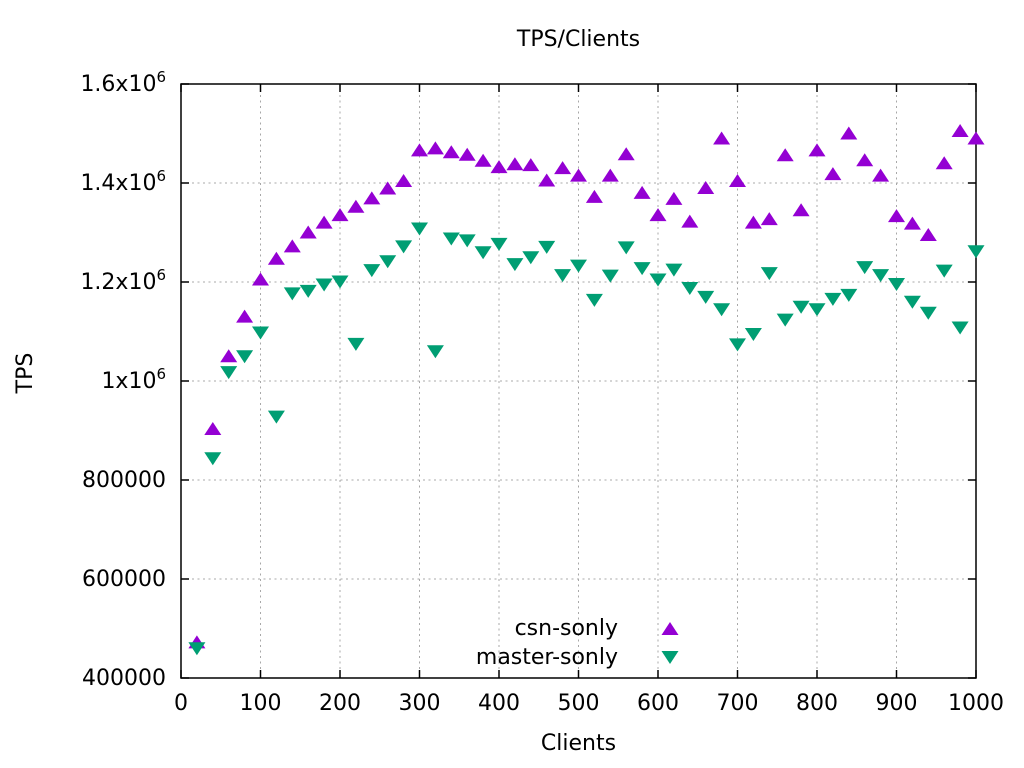 The image size is (1024, 768). I want to click on x-tick-label: 500, so click(579, 703).